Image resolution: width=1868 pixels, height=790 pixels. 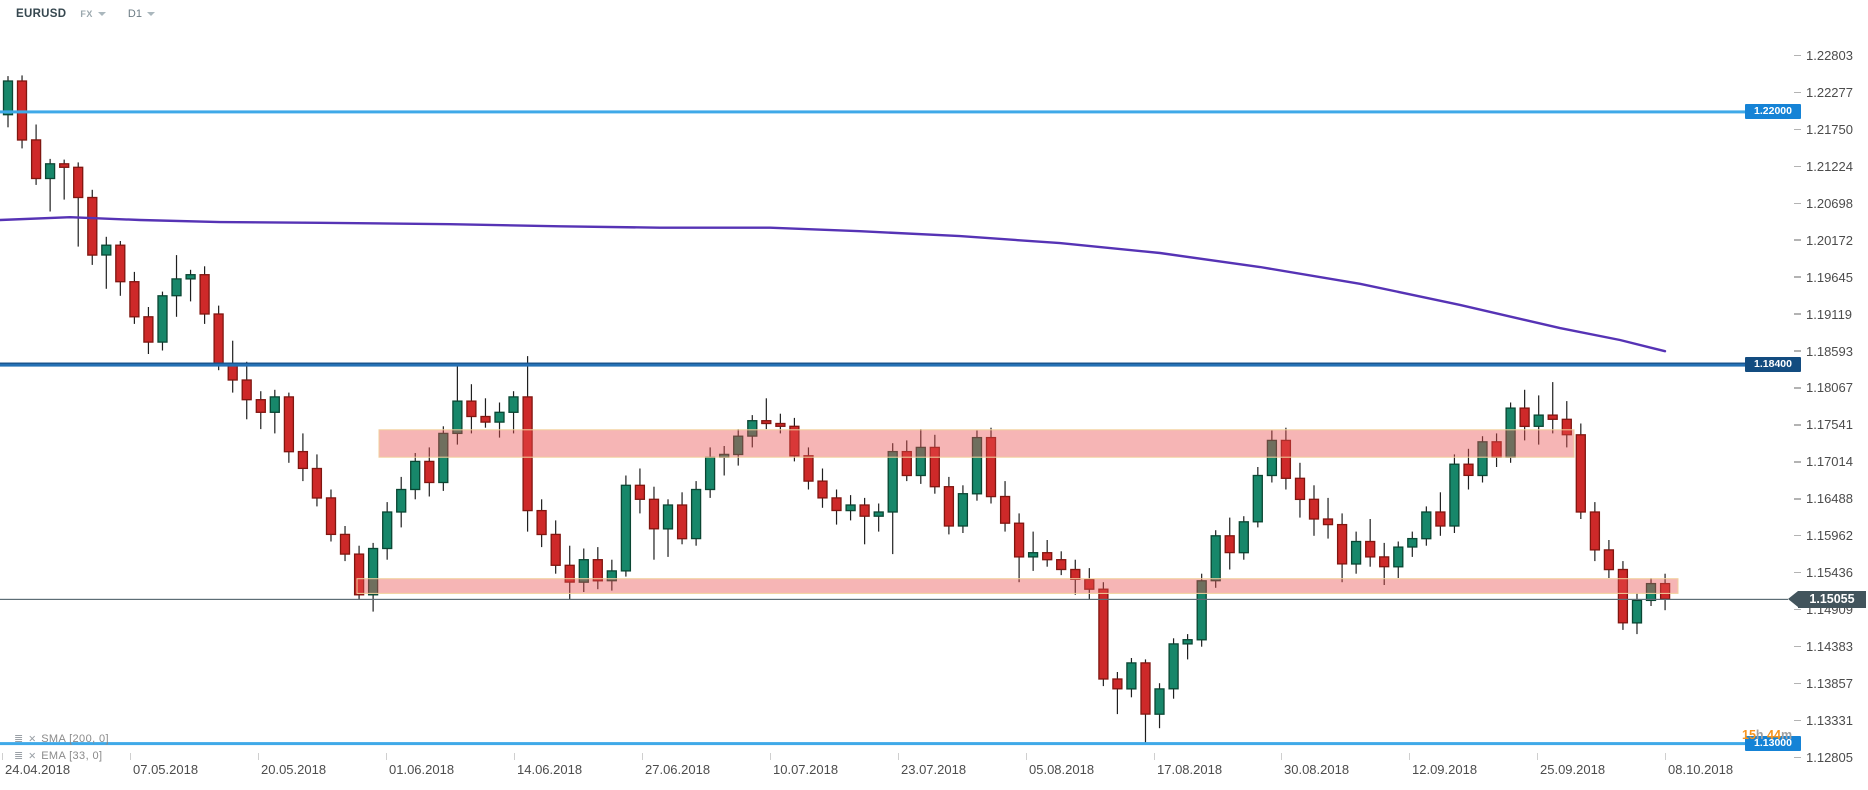 I want to click on price-axis-label: 1.15962, so click(x=1829, y=536).